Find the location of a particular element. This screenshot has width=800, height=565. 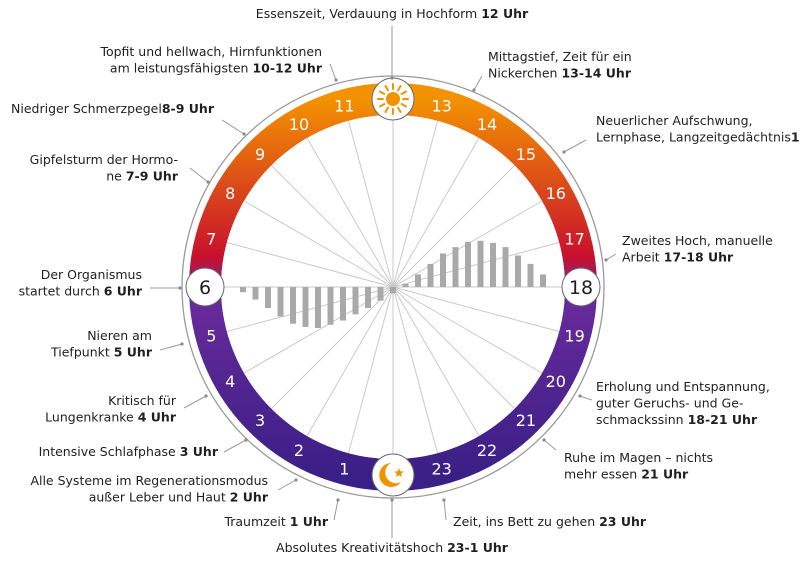

hour-label: 22 is located at coordinates (487, 450).